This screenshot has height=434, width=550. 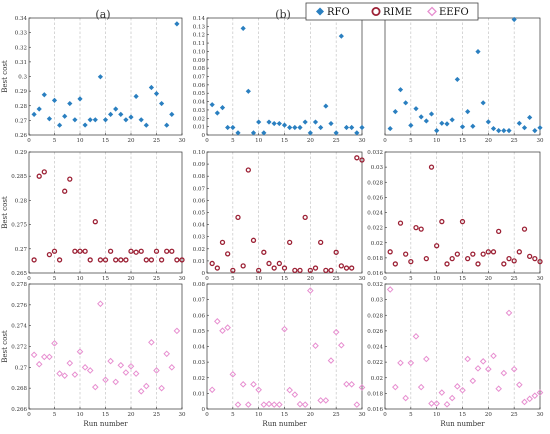 What do you see at coordinates (199, 52) in the screenshot?
I see `y-tick-label: 0.10` at bounding box center [199, 52].